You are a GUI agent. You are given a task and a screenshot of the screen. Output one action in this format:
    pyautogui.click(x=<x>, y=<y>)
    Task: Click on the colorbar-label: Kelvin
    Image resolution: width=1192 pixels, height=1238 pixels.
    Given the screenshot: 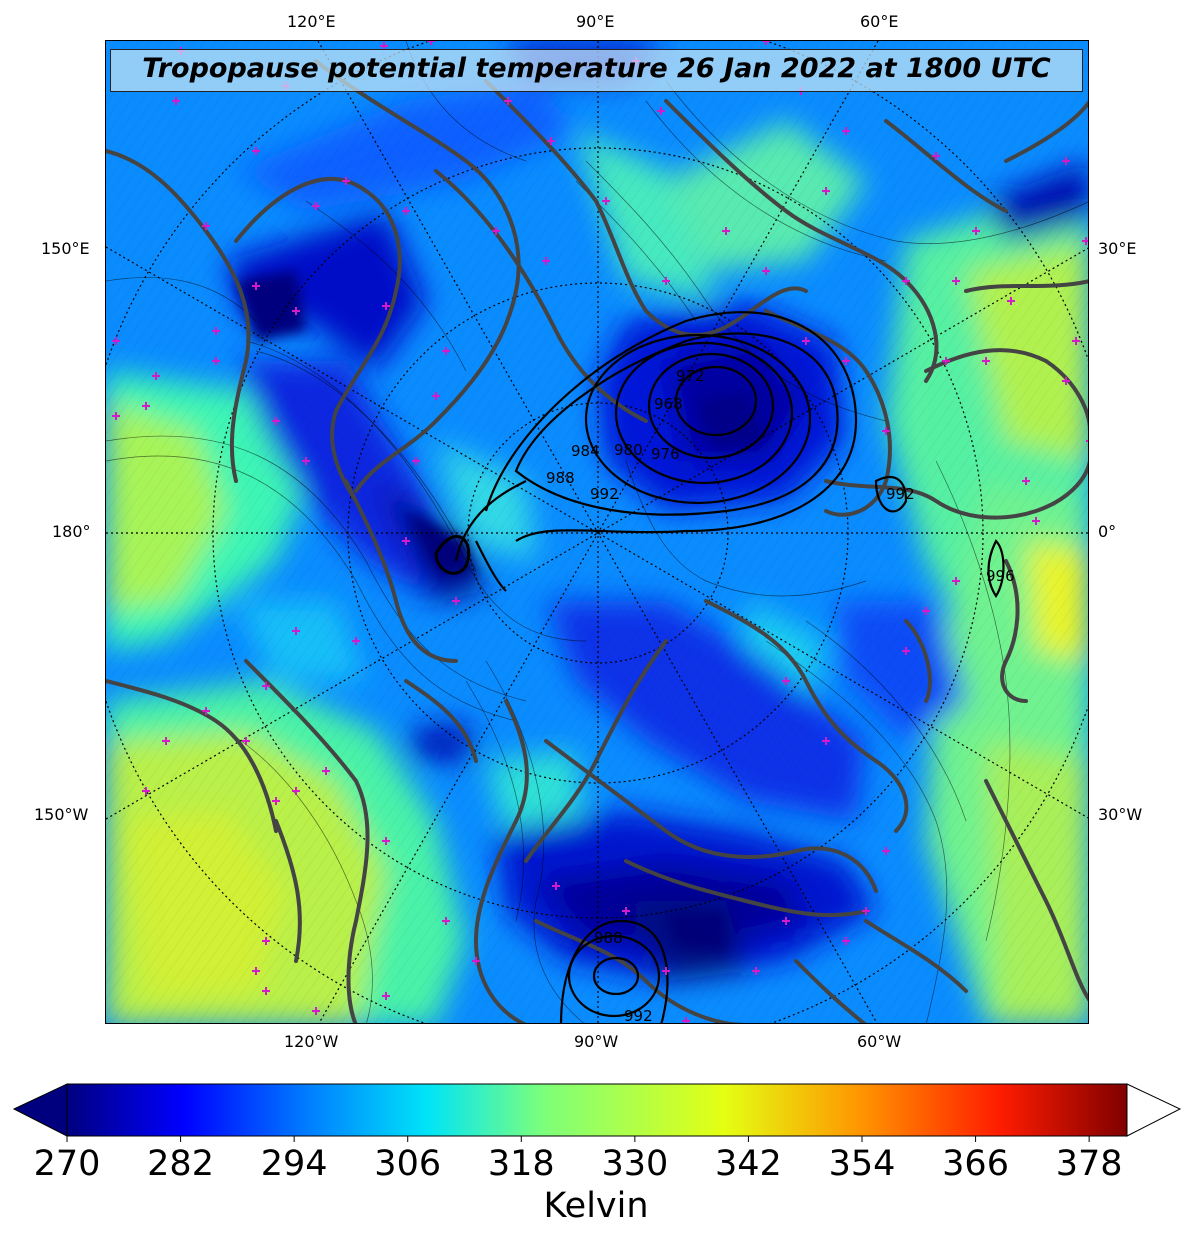 What is the action you would take?
    pyautogui.click(x=596, y=1206)
    